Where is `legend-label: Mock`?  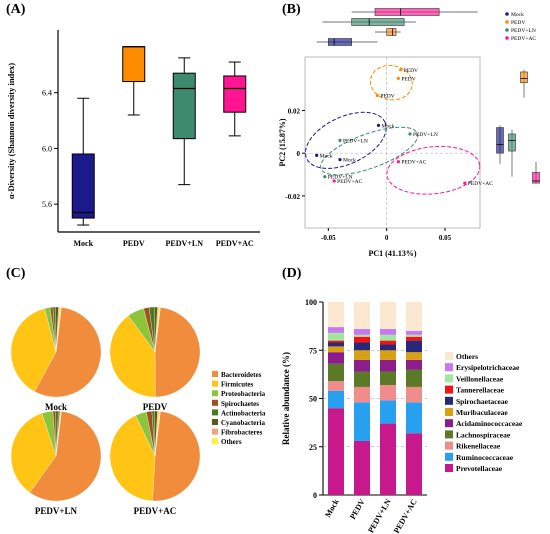 legend-label: Mock is located at coordinates (517, 15).